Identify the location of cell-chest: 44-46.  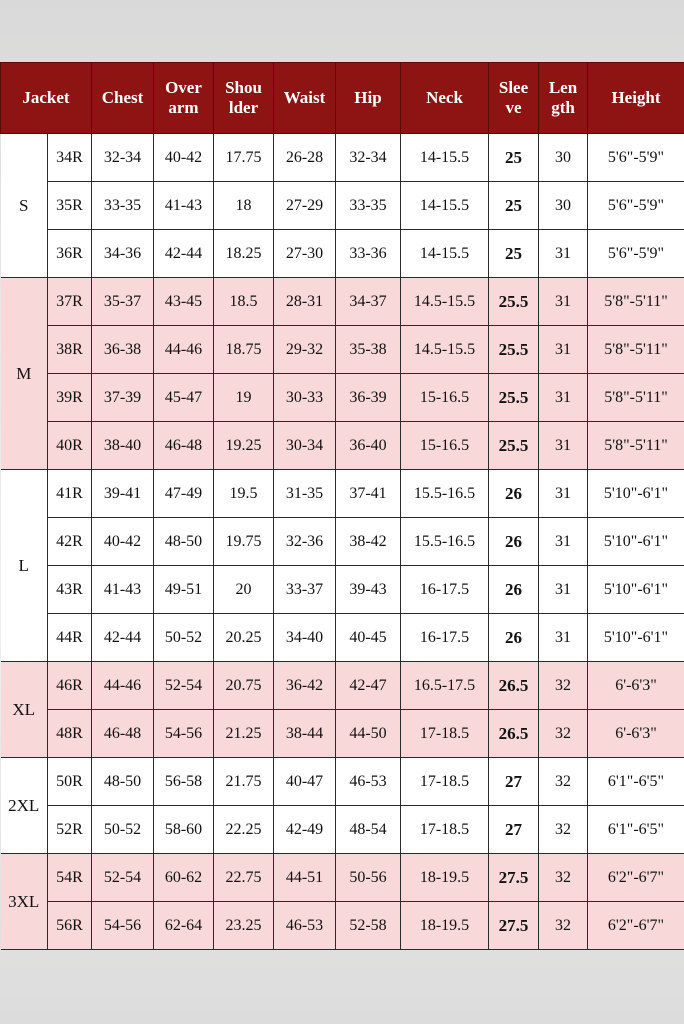
(122, 685).